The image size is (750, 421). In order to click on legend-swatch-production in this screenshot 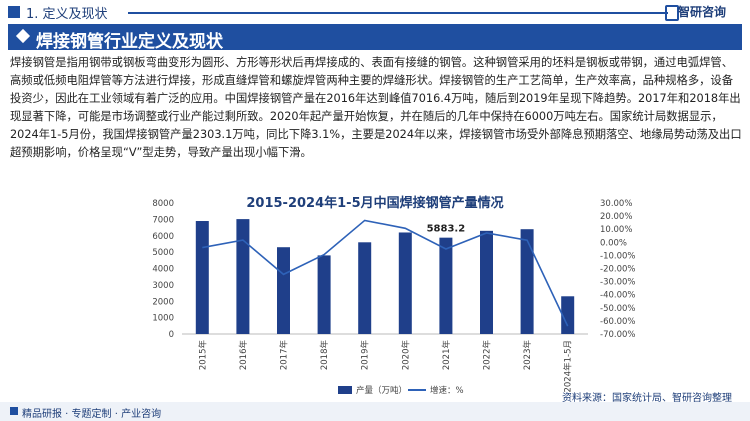, I will do `click(345, 390)`.